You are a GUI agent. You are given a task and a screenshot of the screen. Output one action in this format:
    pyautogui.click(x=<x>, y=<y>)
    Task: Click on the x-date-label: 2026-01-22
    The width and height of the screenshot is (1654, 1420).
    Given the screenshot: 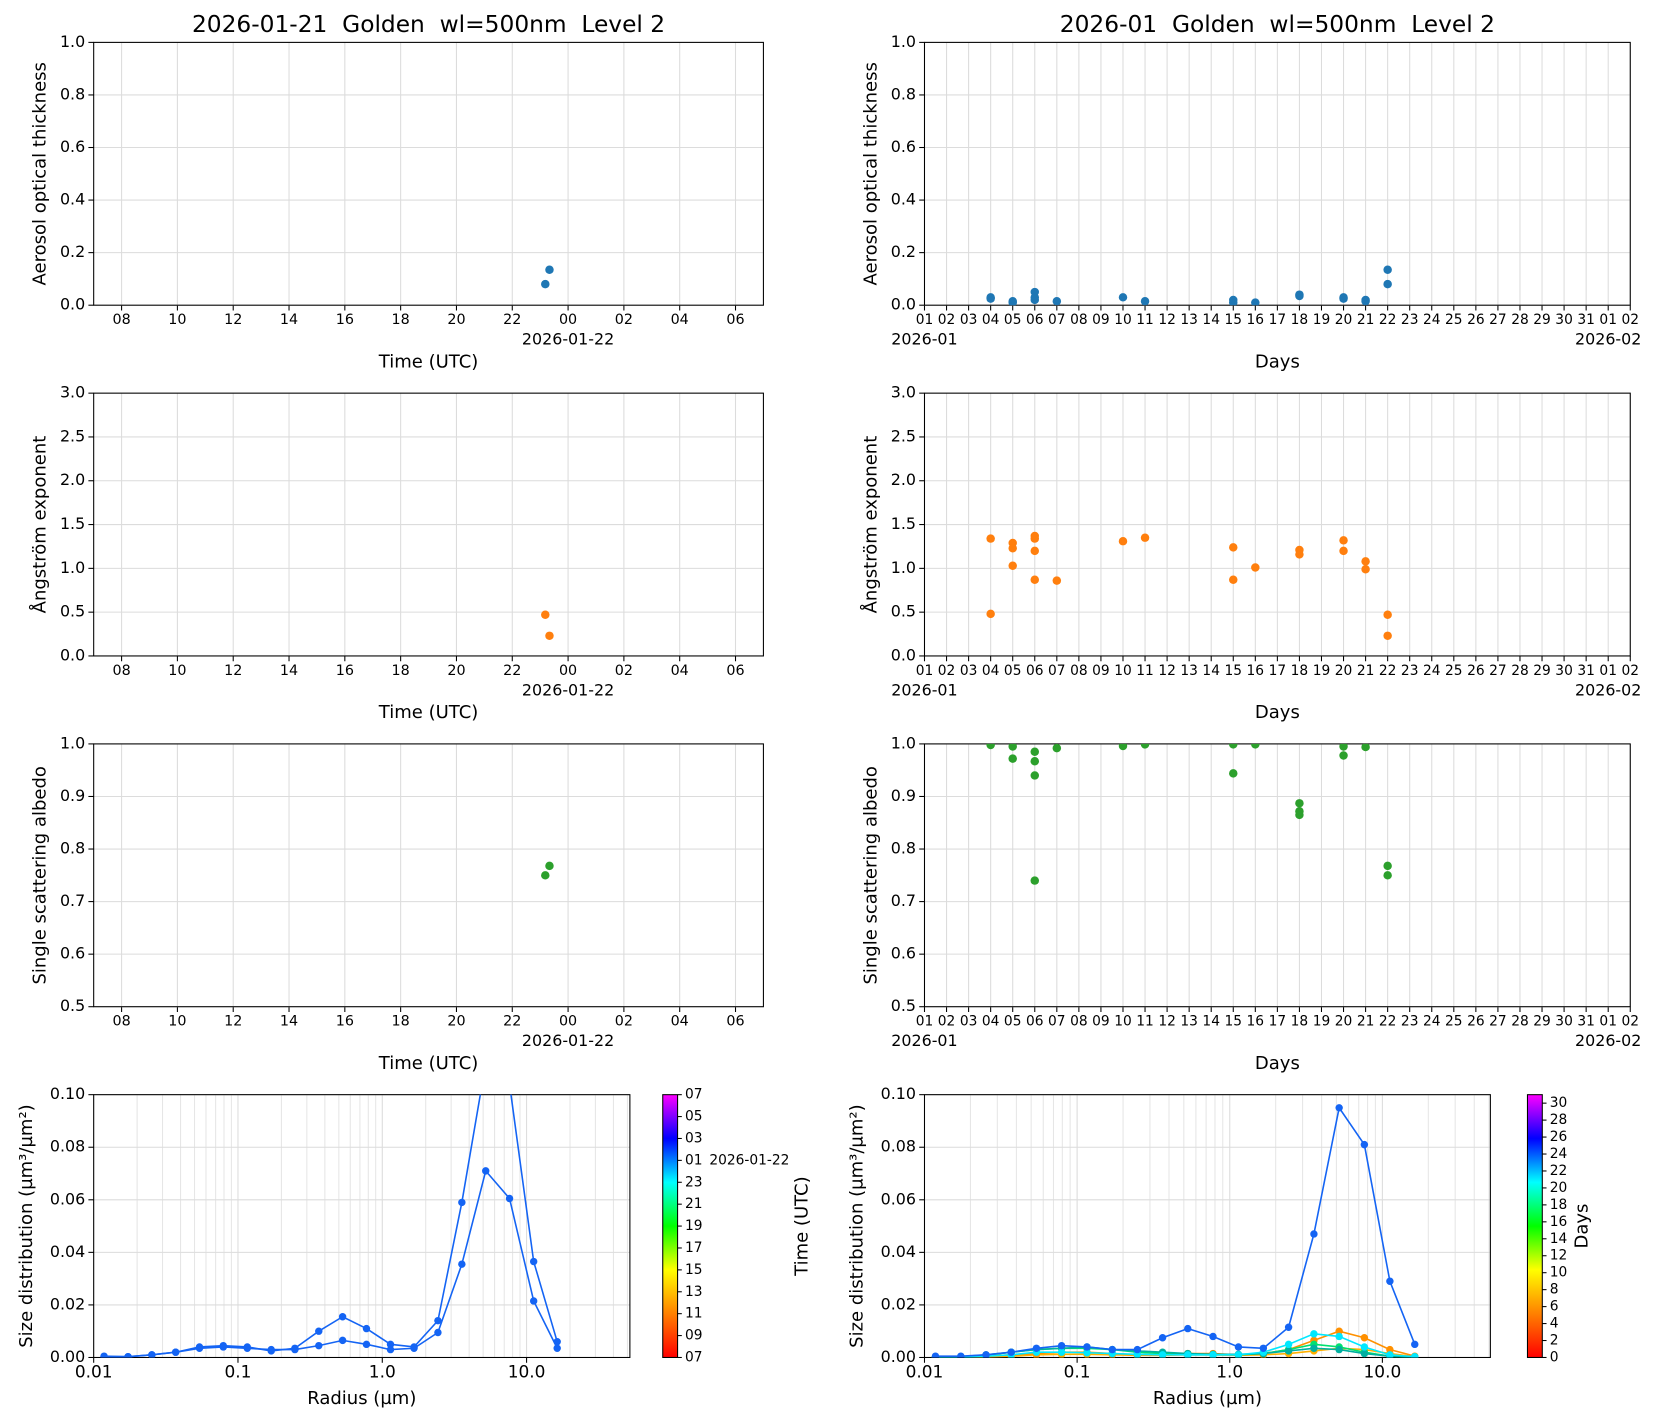 What is the action you would take?
    pyautogui.click(x=568, y=689)
    